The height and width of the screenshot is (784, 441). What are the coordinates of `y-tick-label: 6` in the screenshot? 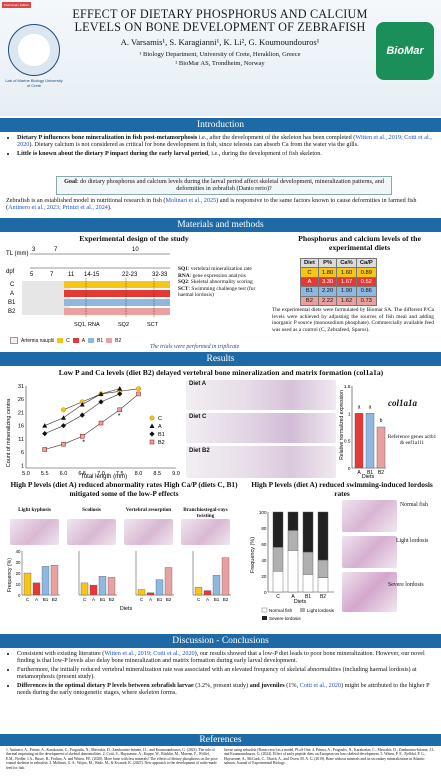 It's located at (22, 453).